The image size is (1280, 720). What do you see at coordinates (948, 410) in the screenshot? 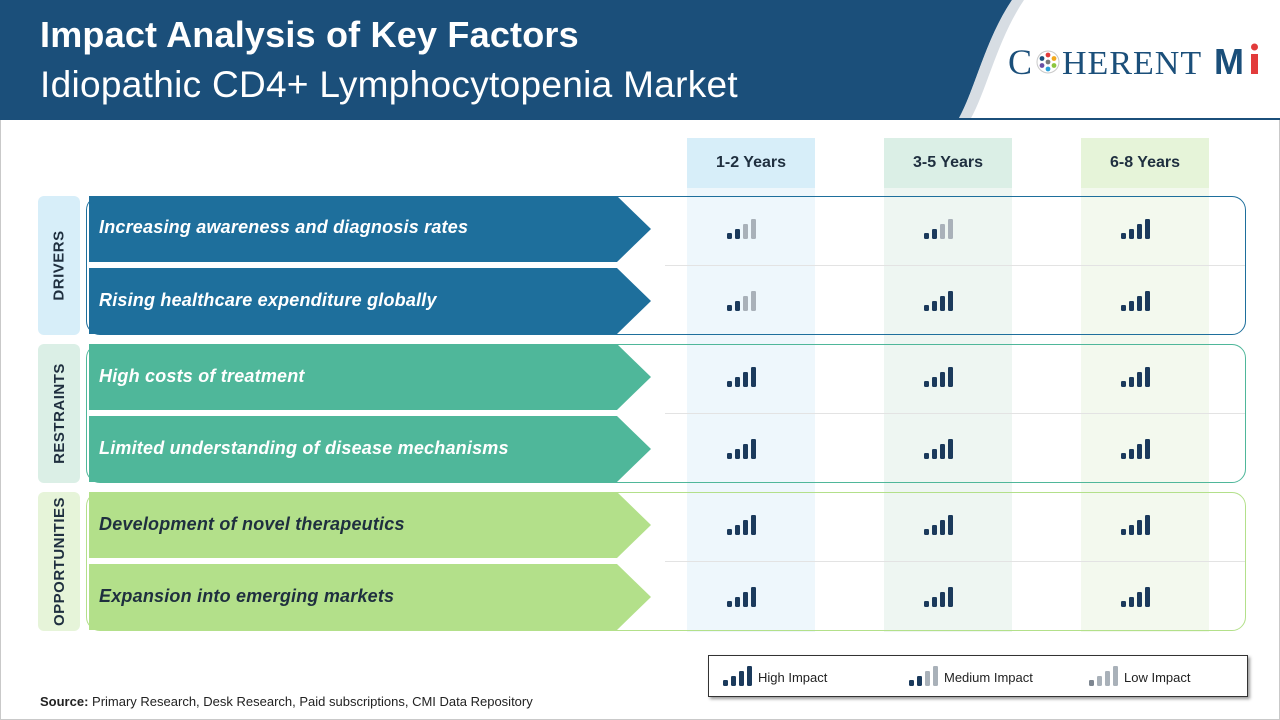
I see `column-strip-3-5-years` at bounding box center [948, 410].